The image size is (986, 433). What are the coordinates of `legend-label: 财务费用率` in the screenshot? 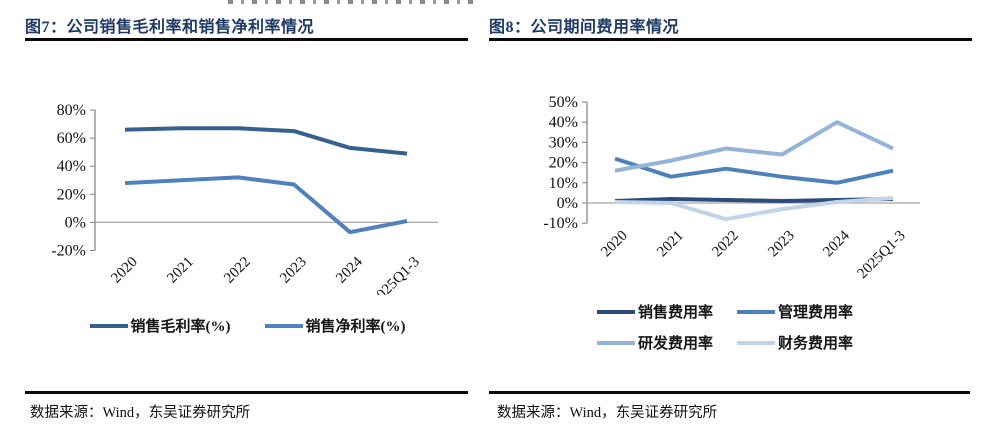 It's located at (816, 344).